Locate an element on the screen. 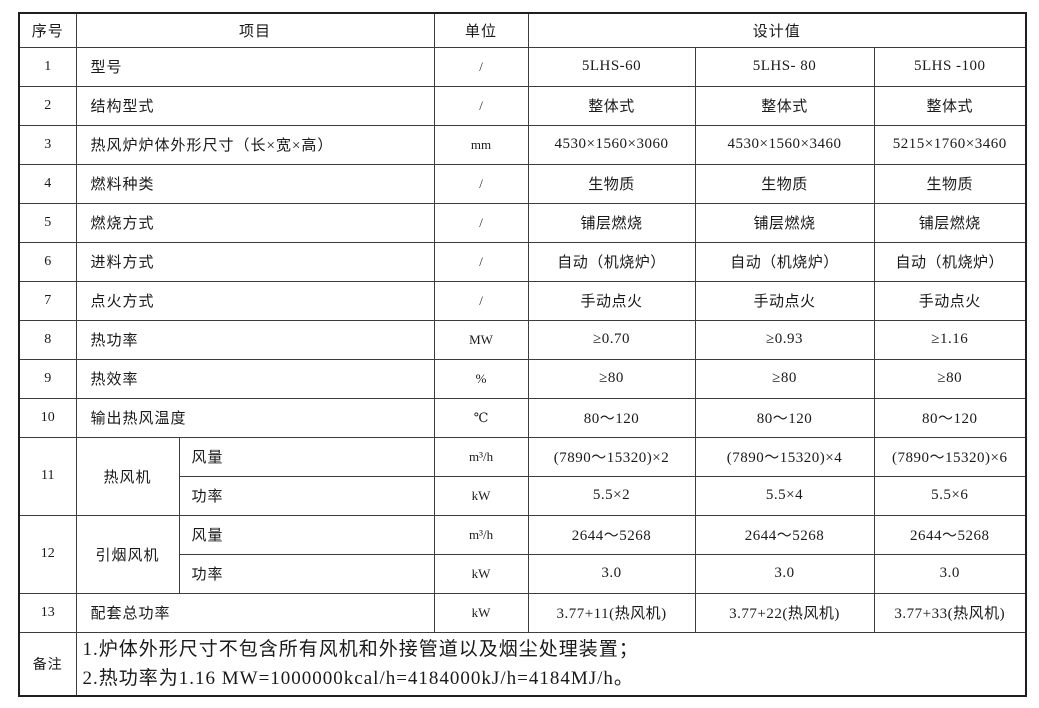 This screenshot has width=1039, height=708. header-item: 项目 is located at coordinates (255, 30).